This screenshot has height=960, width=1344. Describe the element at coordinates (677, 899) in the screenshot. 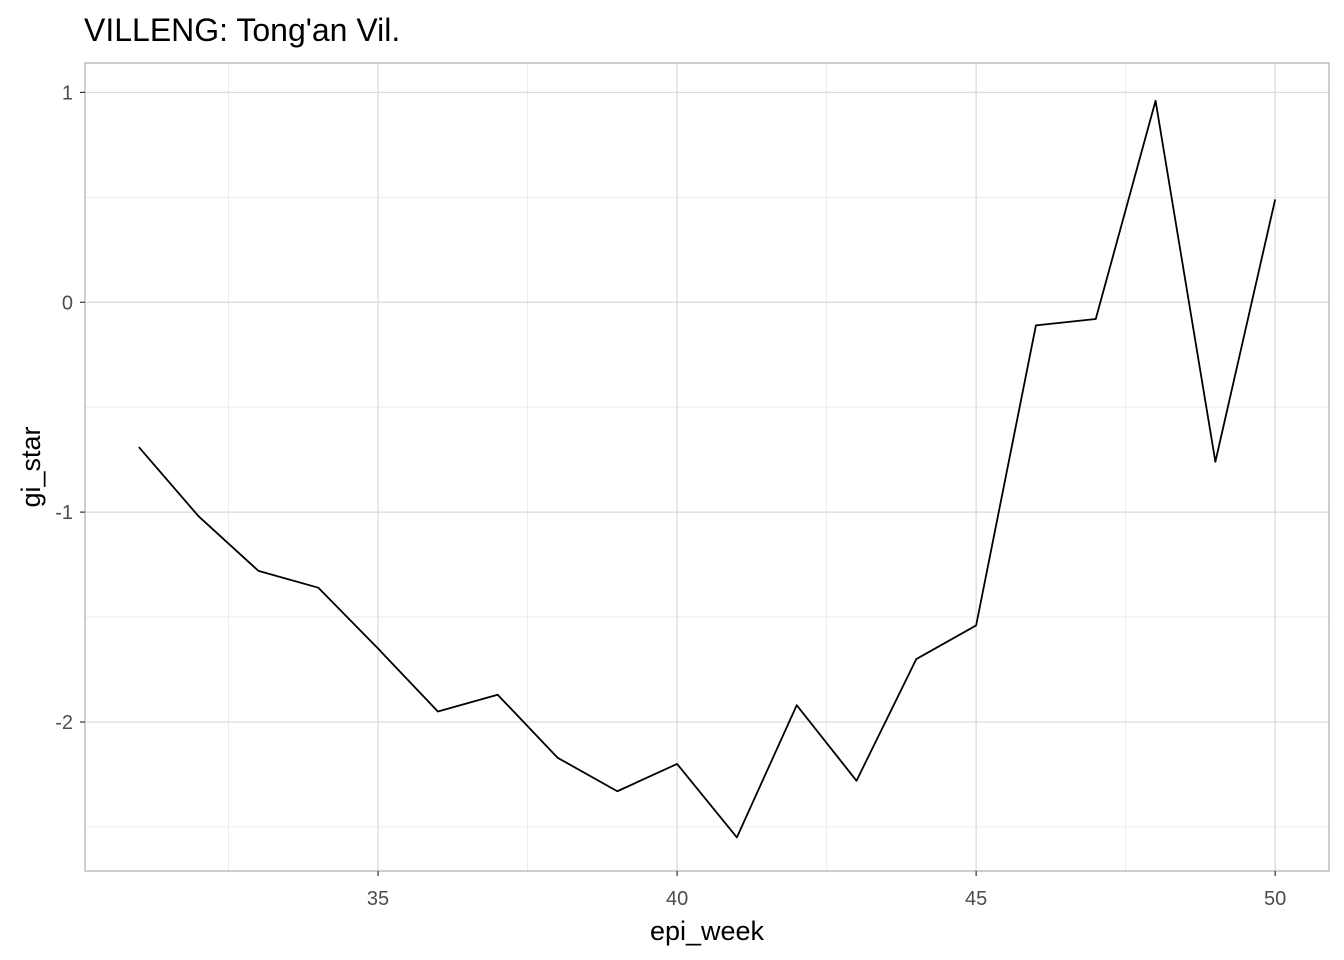

I see `x-tick-label: 40` at that location.